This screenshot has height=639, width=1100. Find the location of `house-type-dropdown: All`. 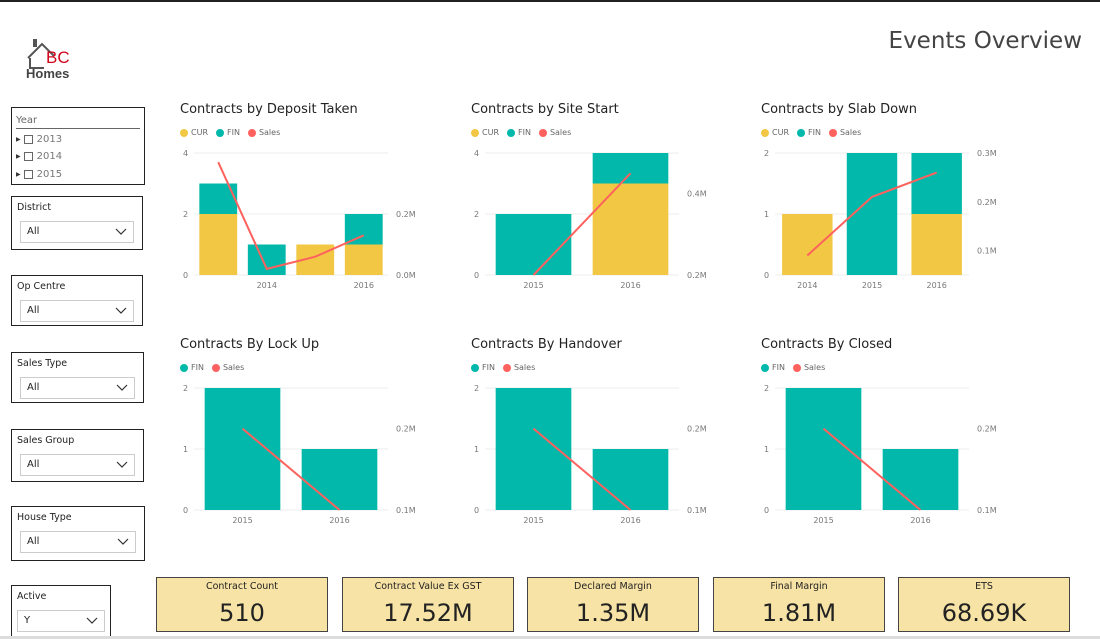

house-type-dropdown: All is located at coordinates (78, 542).